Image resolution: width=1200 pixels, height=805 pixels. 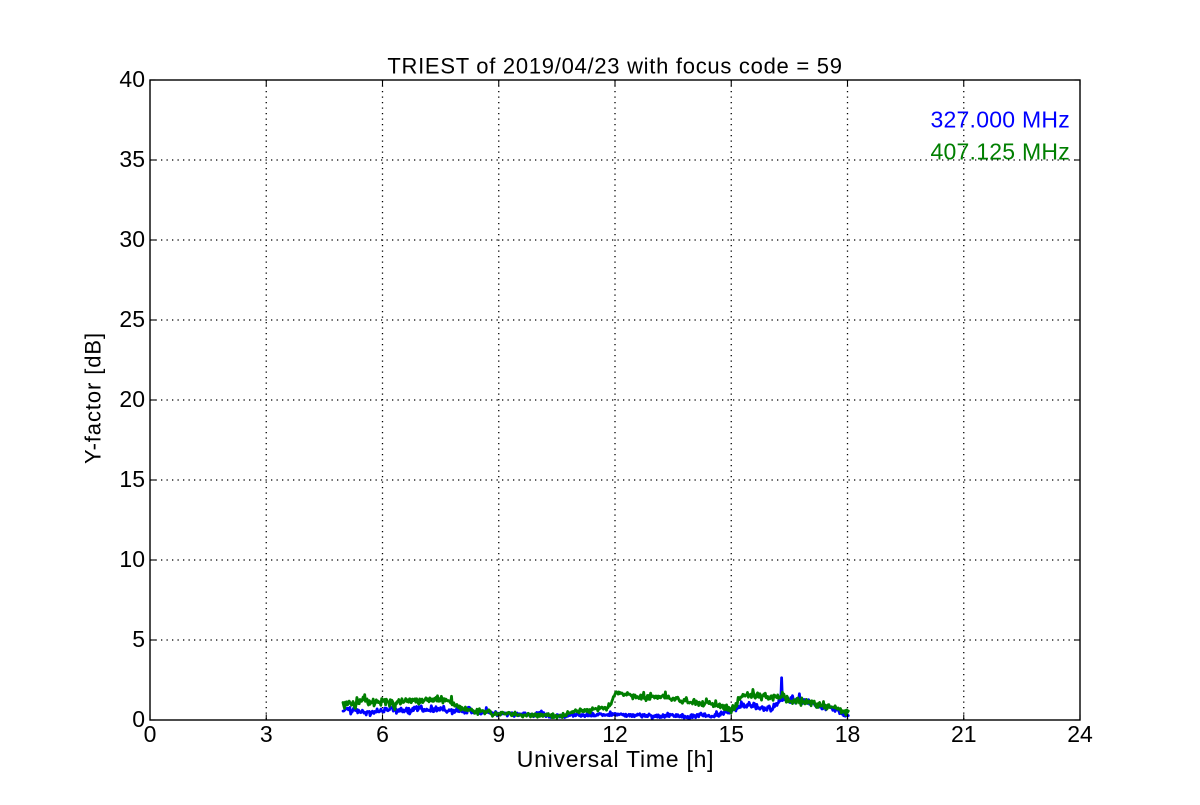 I want to click on svg-text: 40, so click(x=132, y=79).